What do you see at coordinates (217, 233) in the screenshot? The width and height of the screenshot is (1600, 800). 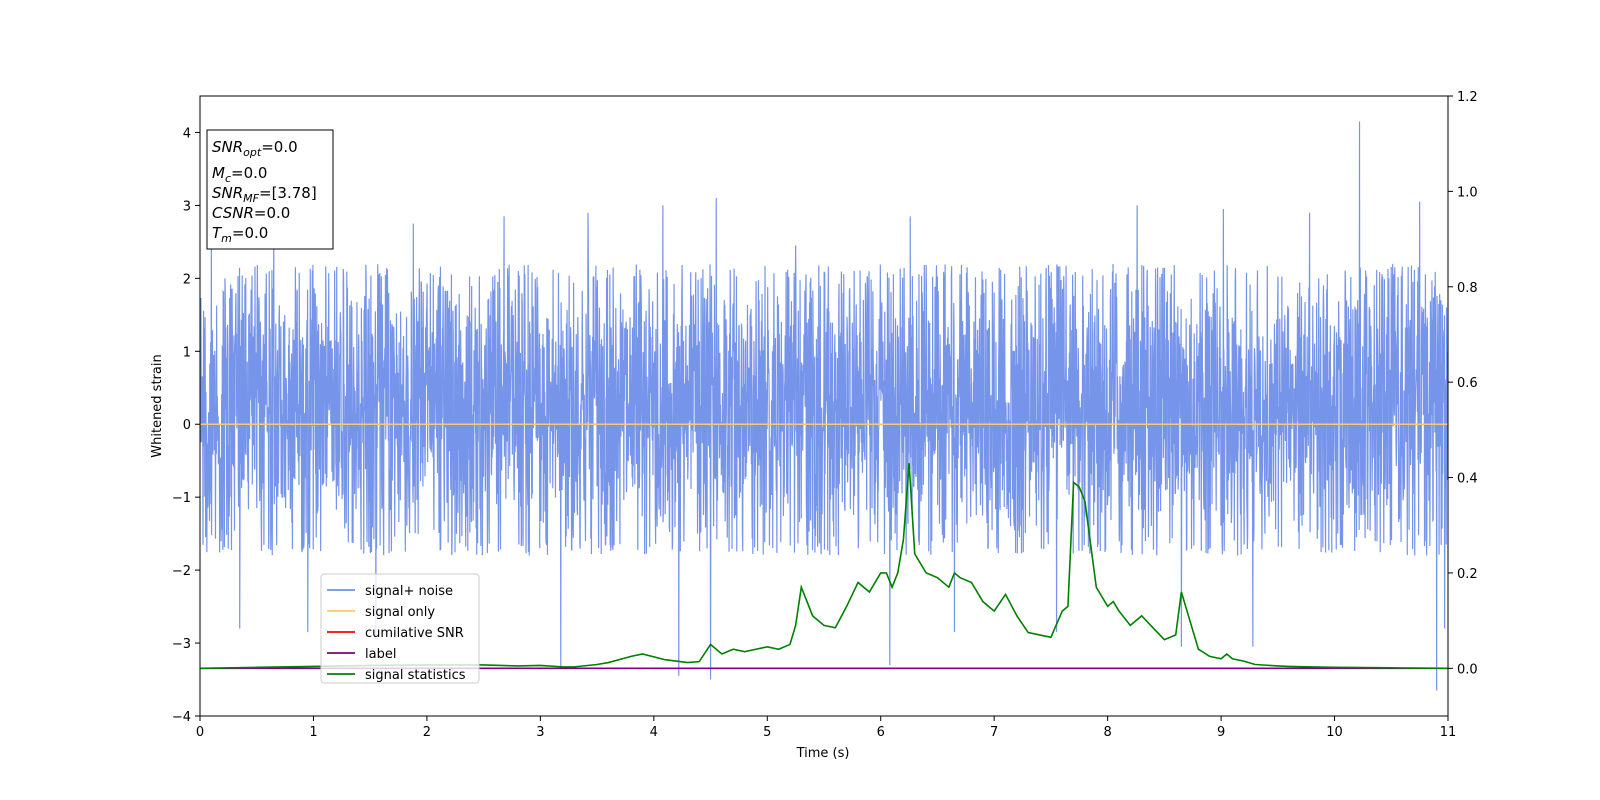 I see `tm-base: T` at bounding box center [217, 233].